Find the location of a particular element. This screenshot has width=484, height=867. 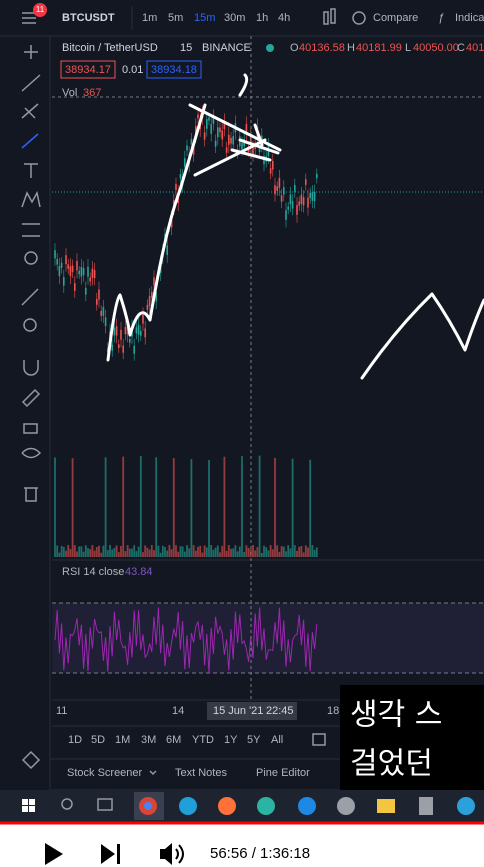

volume-value: 367 is located at coordinates (92, 93).